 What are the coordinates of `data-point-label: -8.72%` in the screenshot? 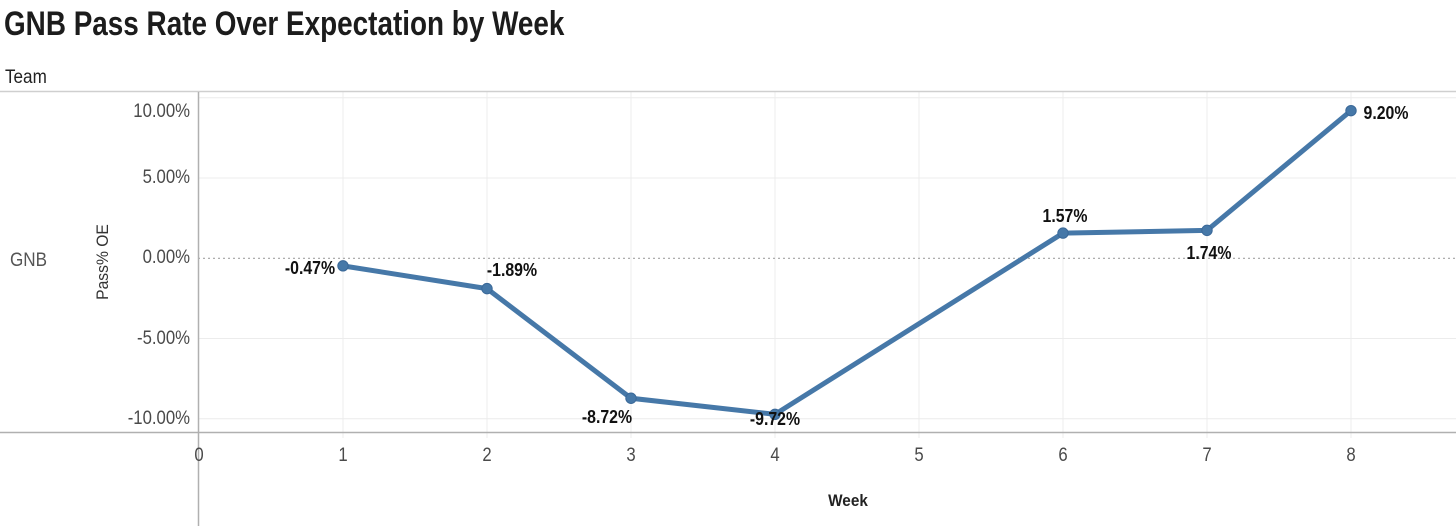 It's located at (607, 417).